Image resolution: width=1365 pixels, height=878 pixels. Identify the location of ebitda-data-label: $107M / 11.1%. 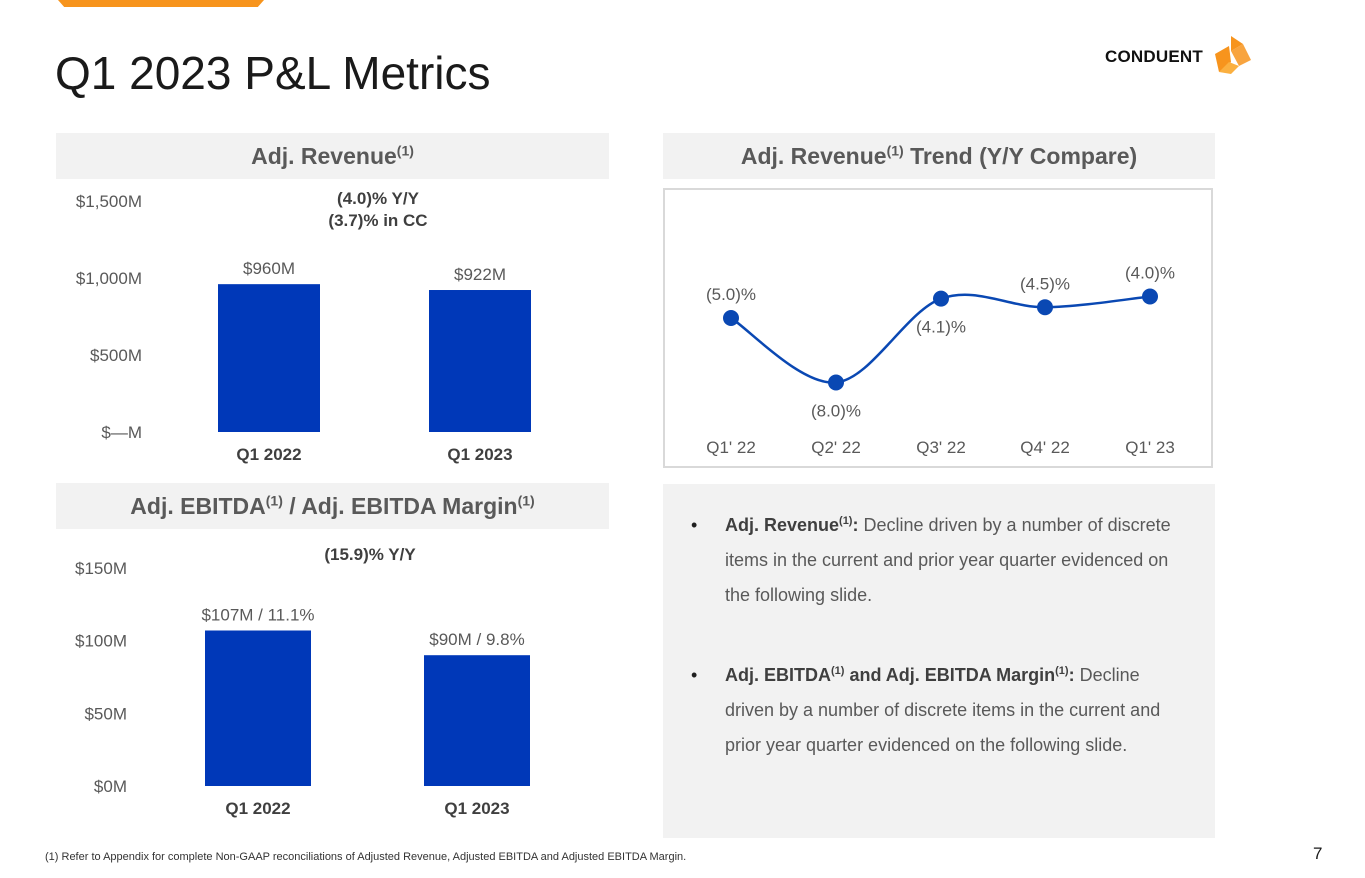
(257, 614).